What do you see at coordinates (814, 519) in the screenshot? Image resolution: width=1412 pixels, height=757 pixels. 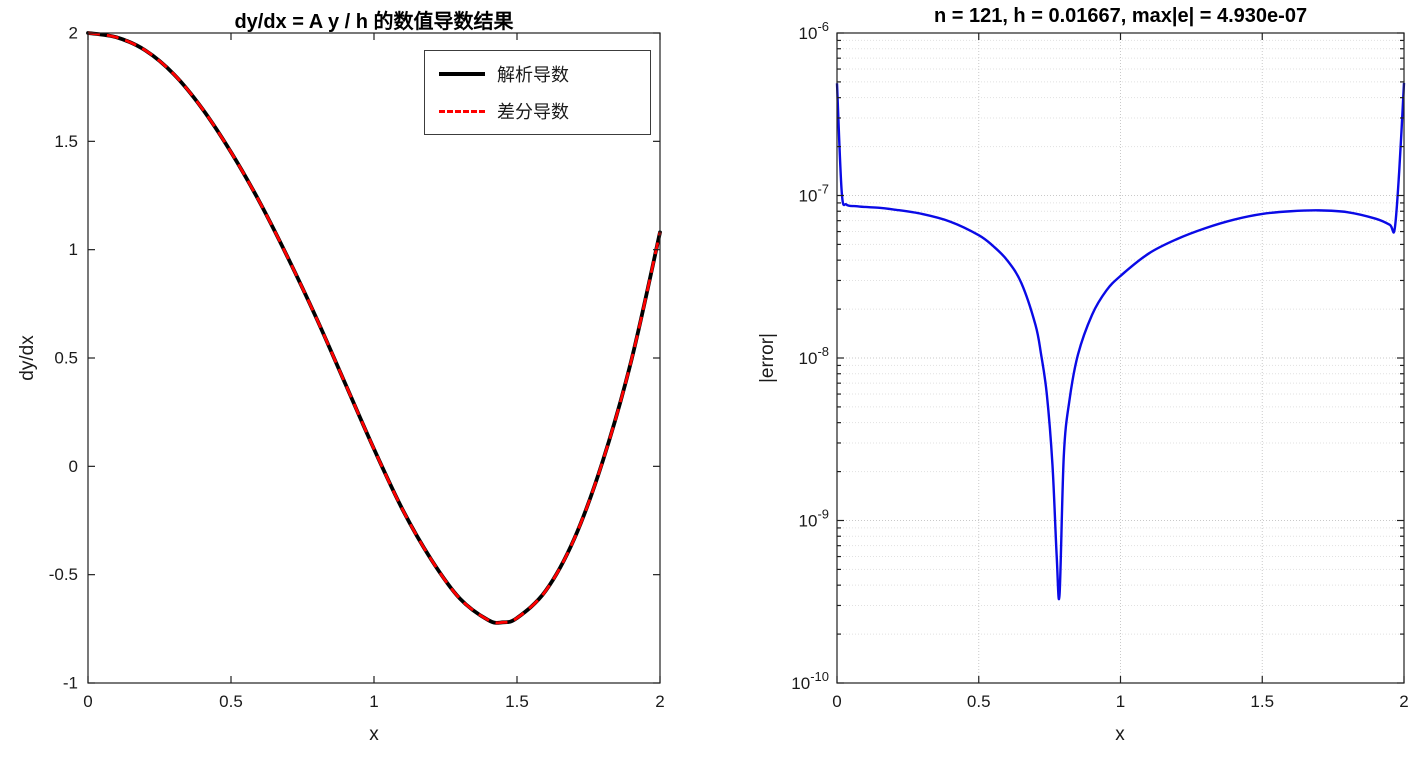 I see `svg-text: 10⁻⁹` at bounding box center [814, 519].